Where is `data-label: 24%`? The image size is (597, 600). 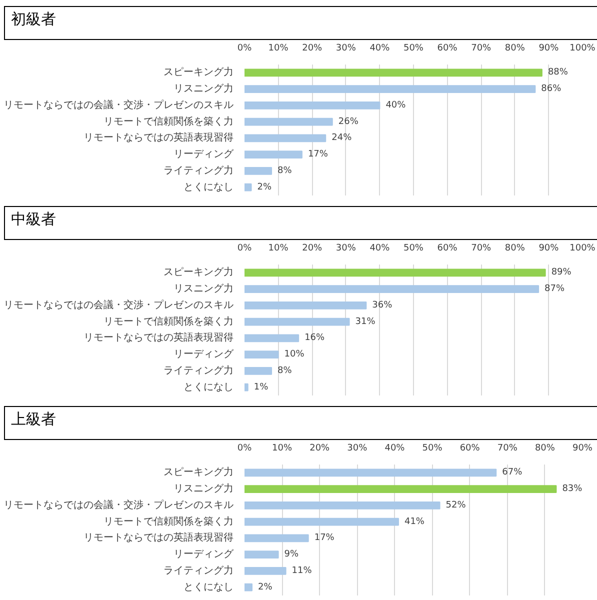 data-label: 24% is located at coordinates (342, 138).